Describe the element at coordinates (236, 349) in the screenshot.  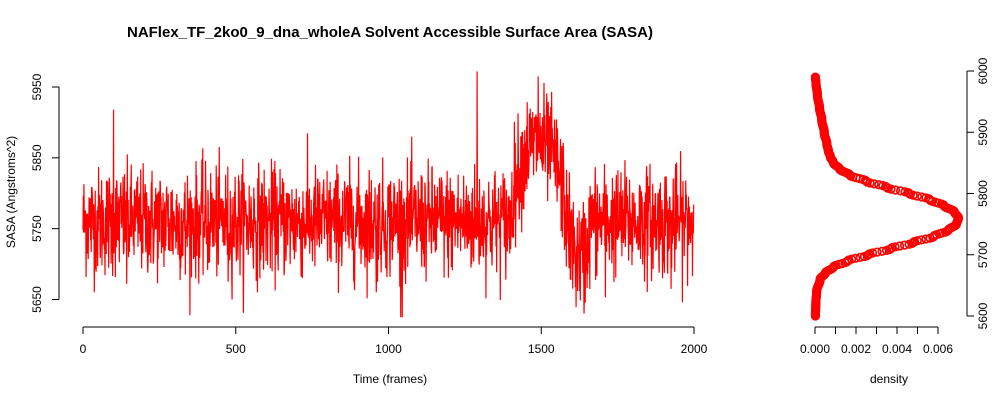
I see `x-tick-label: 500` at that location.